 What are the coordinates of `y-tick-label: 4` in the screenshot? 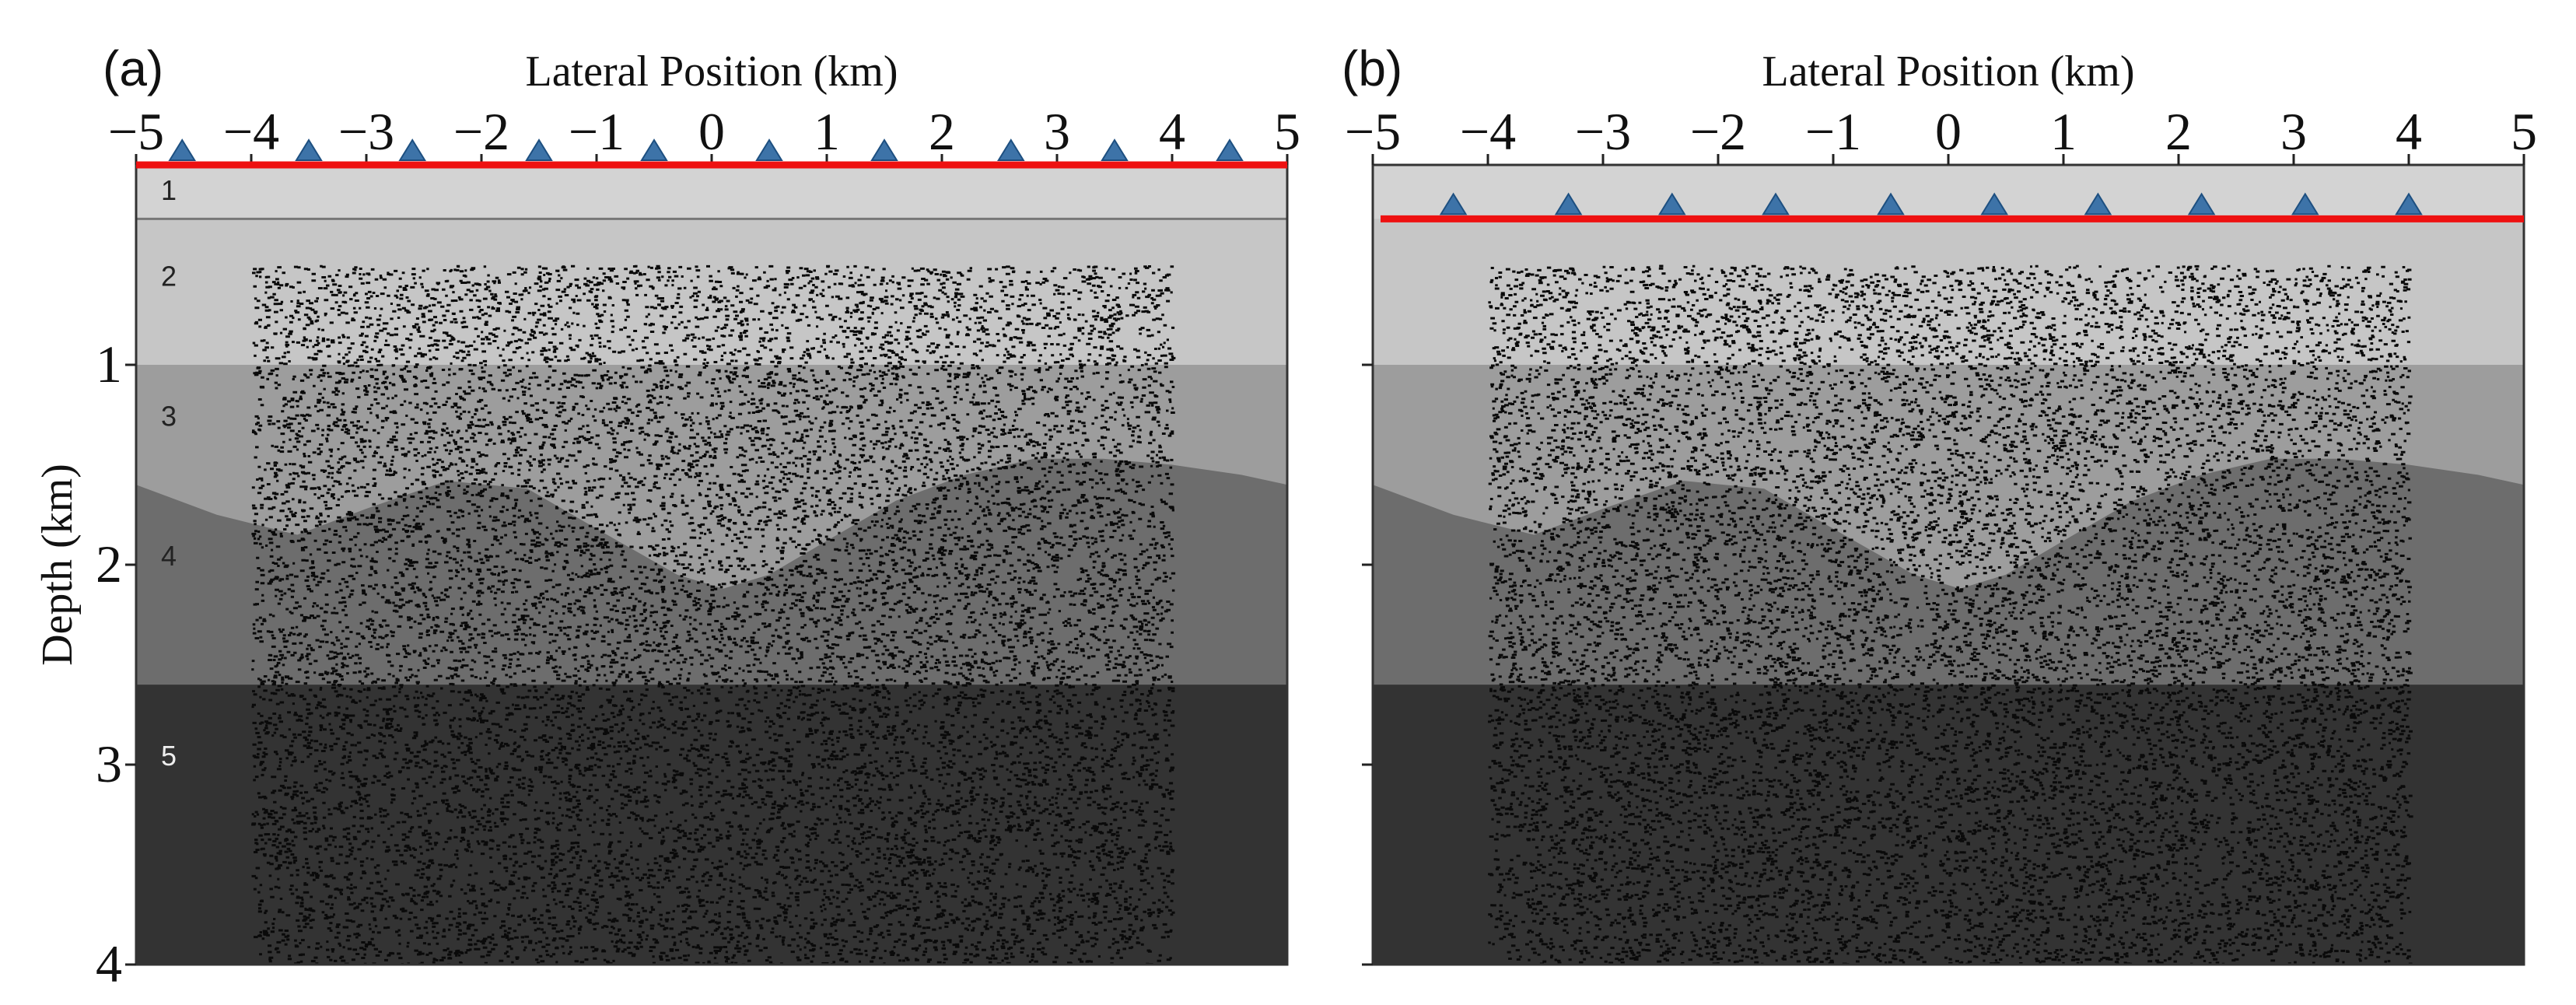 It's located at (109, 964).